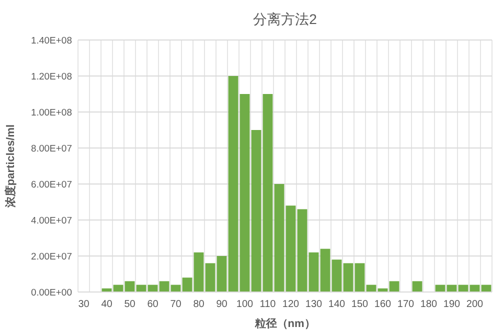  Describe the element at coordinates (285, 323) in the screenshot. I see `x-axis-title: 粒径（nm）` at that location.